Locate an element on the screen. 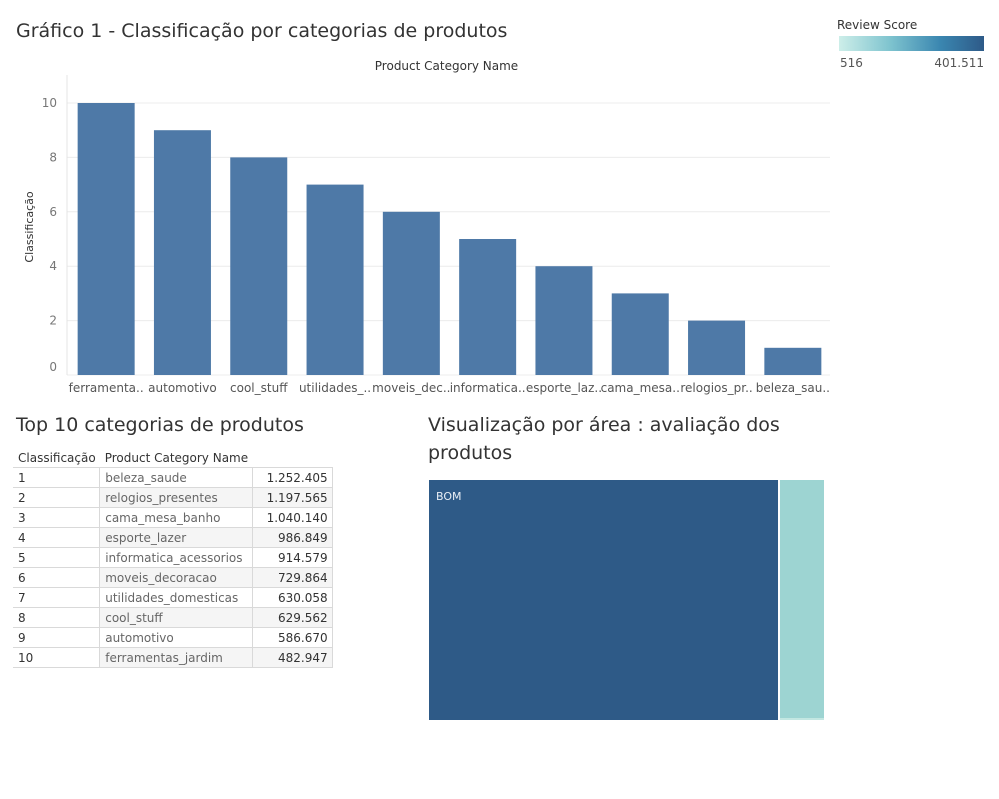  table-row: 7 utilidades_domesticas 630.058 is located at coordinates (173, 597).